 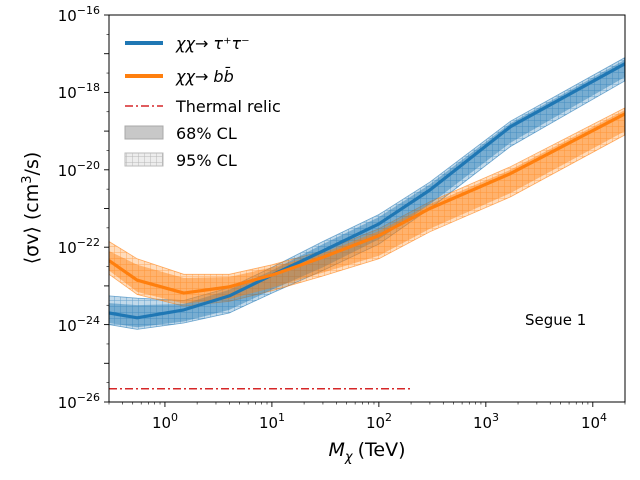 What do you see at coordinates (206, 160) in the screenshot?
I see `legend-label-95: 95% CL` at bounding box center [206, 160].